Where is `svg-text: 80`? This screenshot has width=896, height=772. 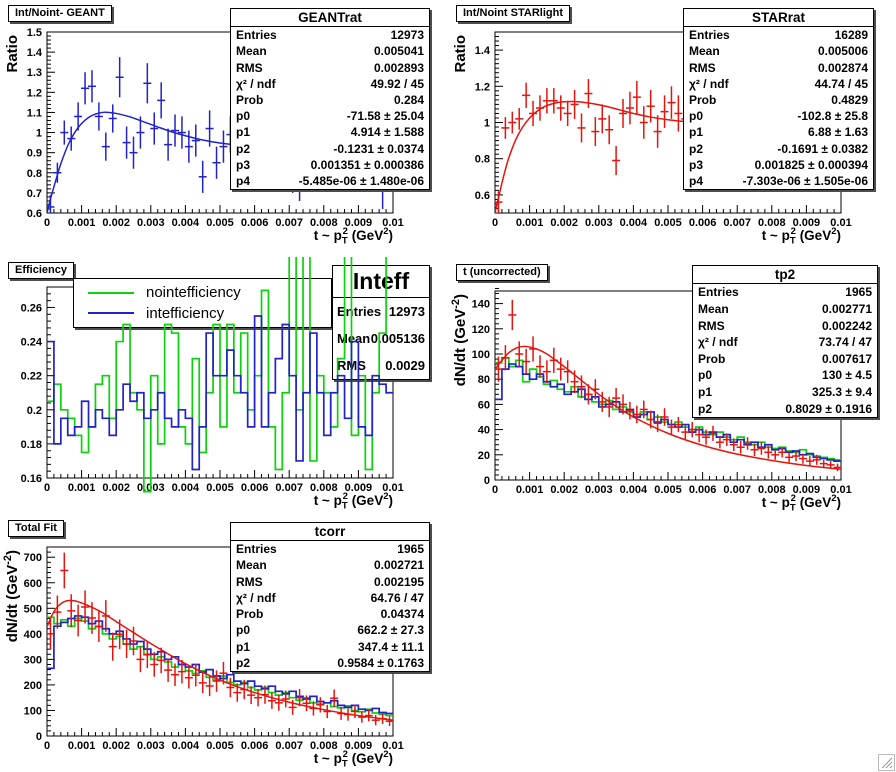 svg-text: 80 is located at coordinates (484, 380).